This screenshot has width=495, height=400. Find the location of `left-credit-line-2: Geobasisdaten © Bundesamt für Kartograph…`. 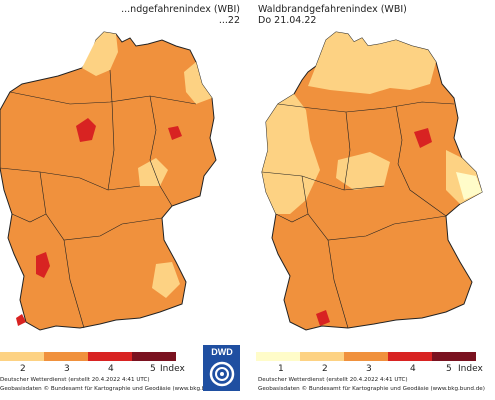

left-credit-line-2: Geobasisdaten © Bundesamt für Kartograph… is located at coordinates (113, 389).